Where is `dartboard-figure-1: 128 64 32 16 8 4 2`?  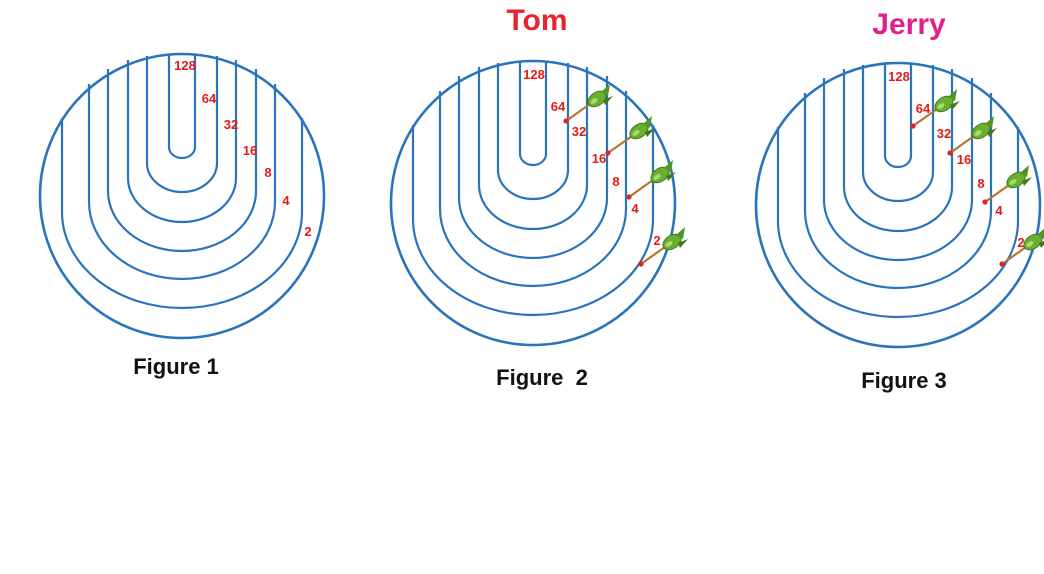
dartboard-figure-1: 128 64 32 16 8 4 2 is located at coordinates (182, 196).